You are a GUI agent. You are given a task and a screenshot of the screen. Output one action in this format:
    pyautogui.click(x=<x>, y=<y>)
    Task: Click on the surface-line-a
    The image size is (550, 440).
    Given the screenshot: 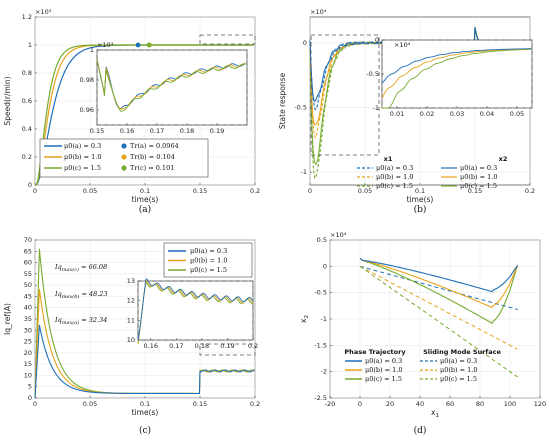 What is the action you would take?
    pyautogui.click(x=438, y=287)
    